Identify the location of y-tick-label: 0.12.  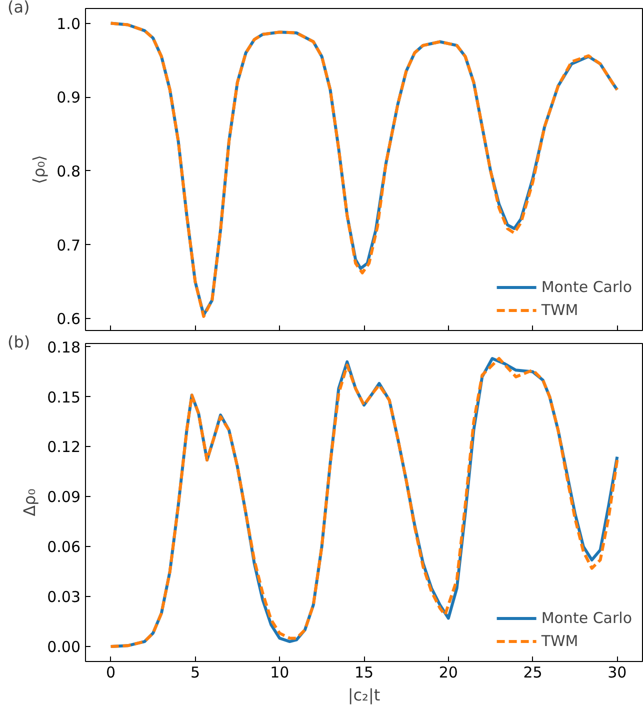
(64, 447).